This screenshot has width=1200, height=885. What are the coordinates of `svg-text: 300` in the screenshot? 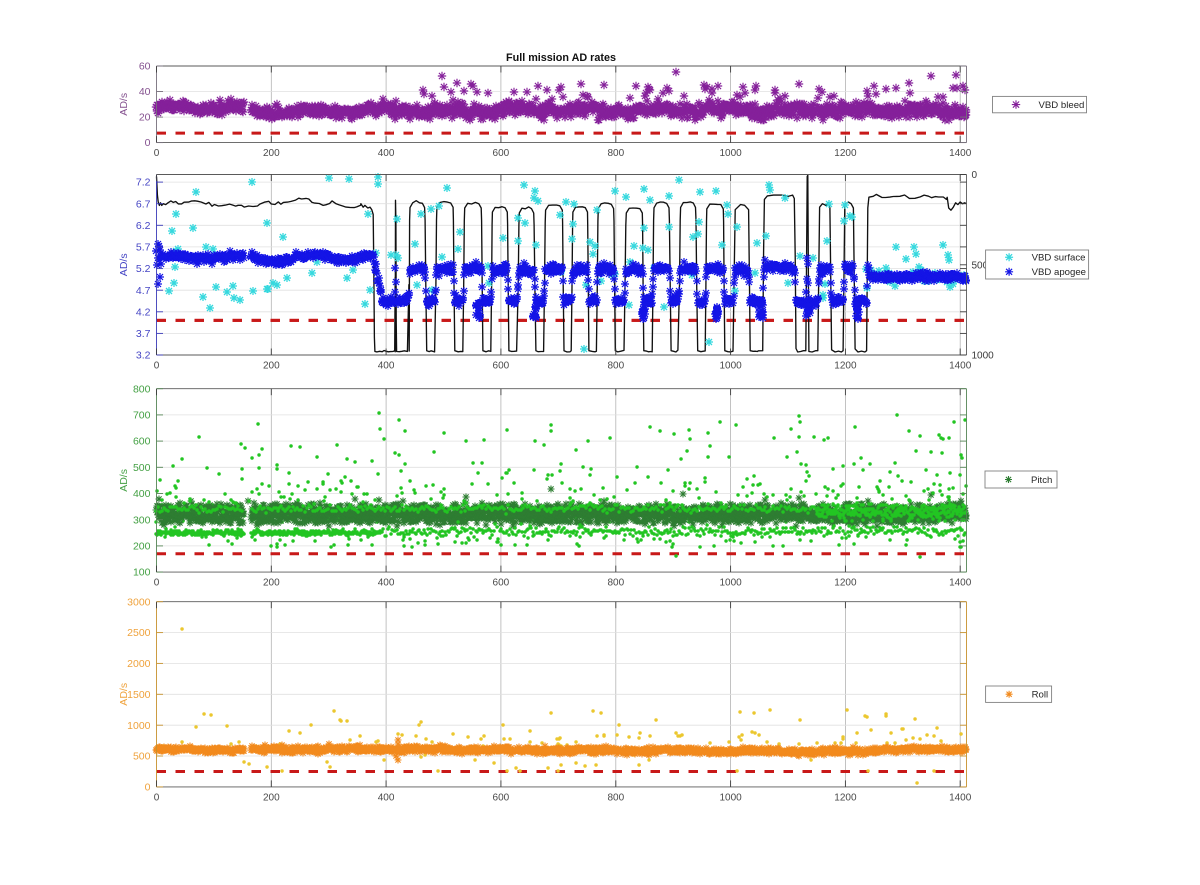 It's located at (142, 520).